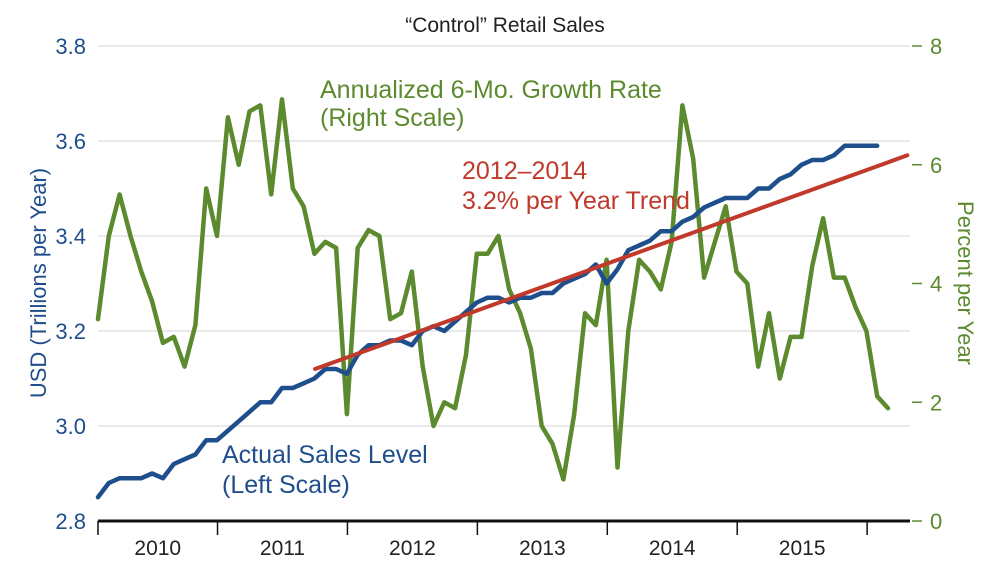 The width and height of the screenshot is (1000, 567). I want to click on annotation-sales-line2: (Left Scale), so click(286, 485).